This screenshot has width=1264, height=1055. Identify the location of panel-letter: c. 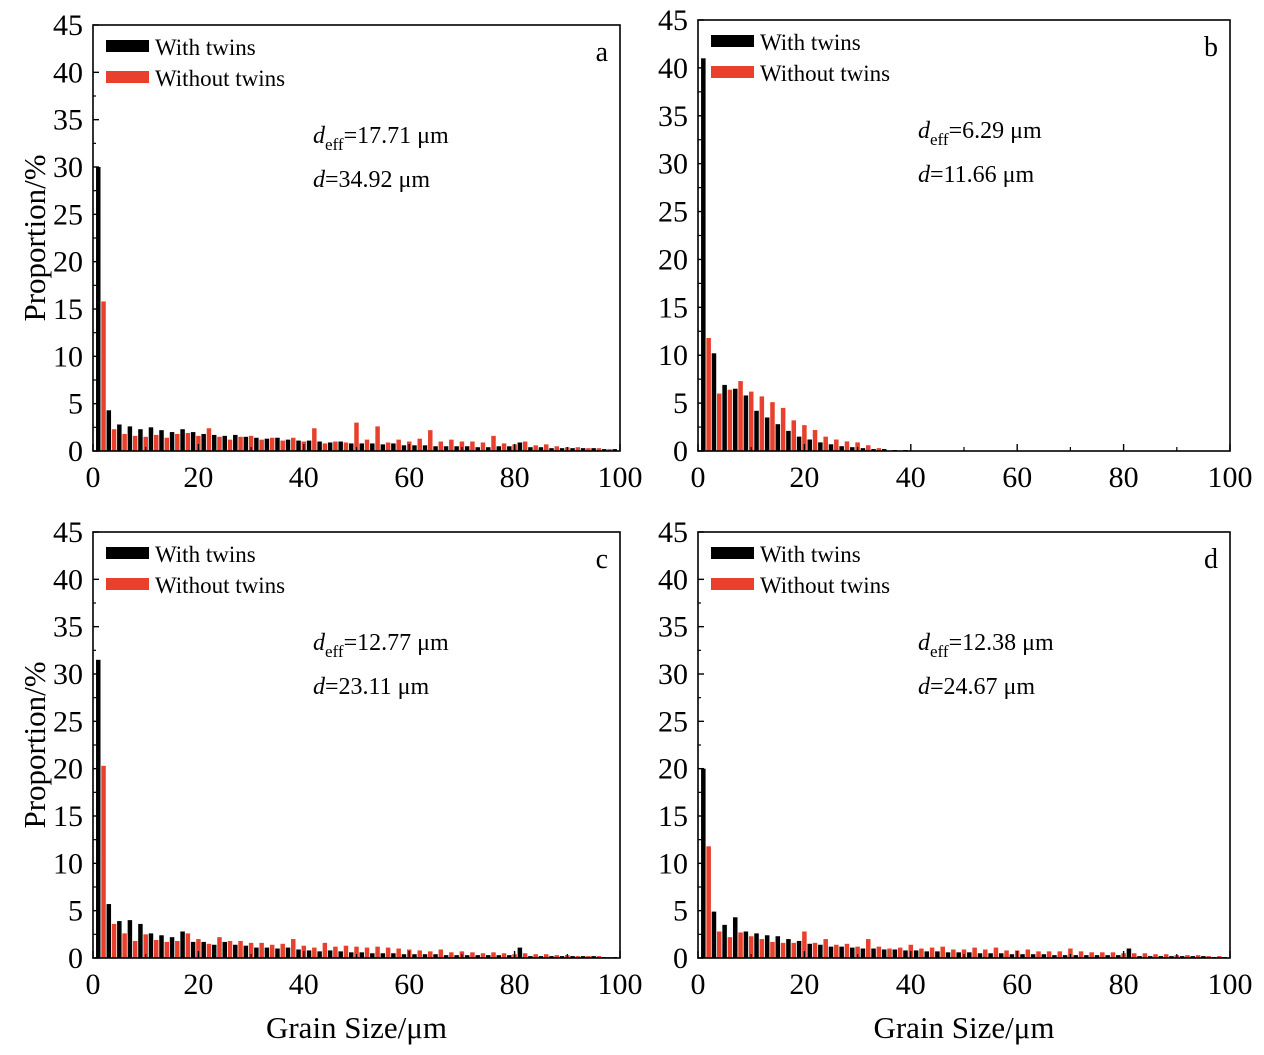
(602, 559).